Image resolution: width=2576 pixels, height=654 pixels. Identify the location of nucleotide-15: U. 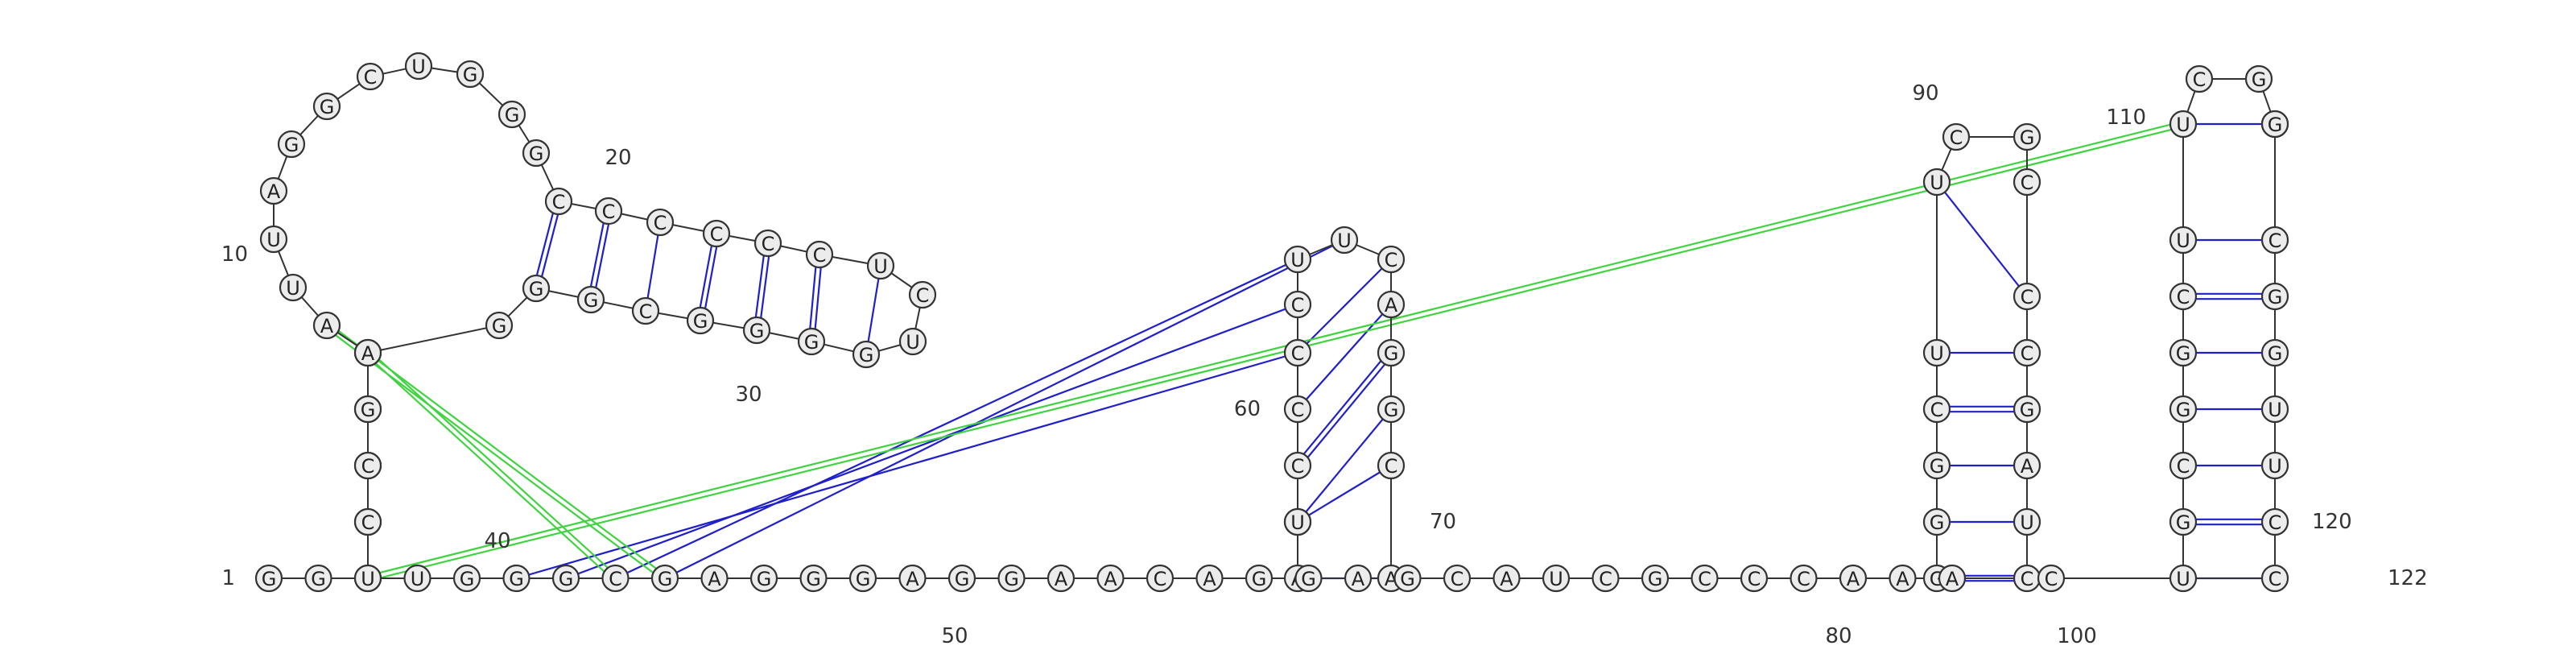
(418, 66).